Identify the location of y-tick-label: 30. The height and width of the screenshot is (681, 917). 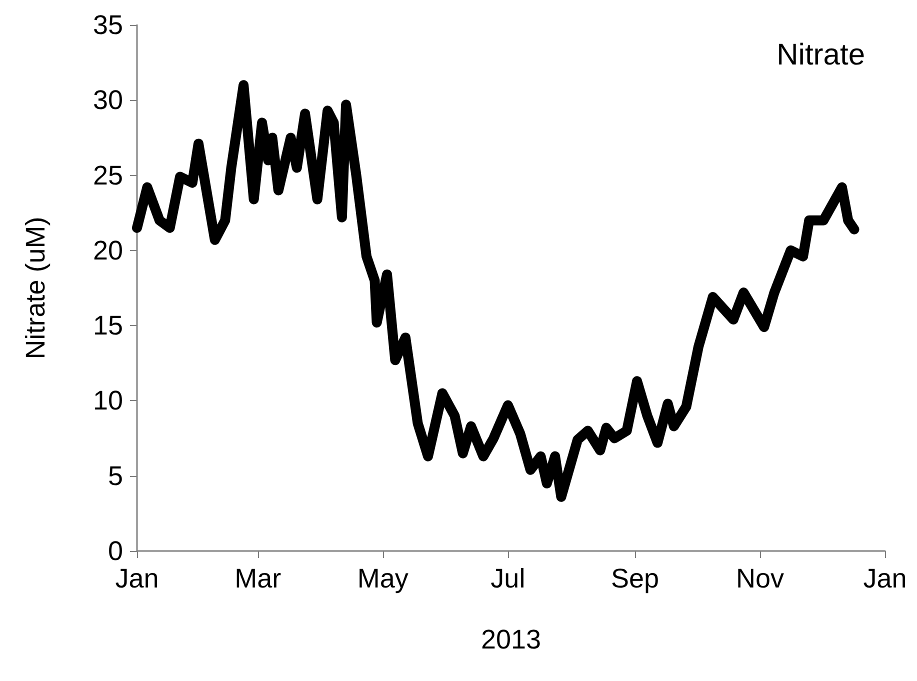
(107, 100).